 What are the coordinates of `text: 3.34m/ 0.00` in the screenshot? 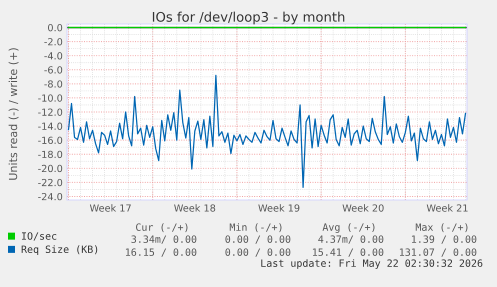 It's located at (163, 239).